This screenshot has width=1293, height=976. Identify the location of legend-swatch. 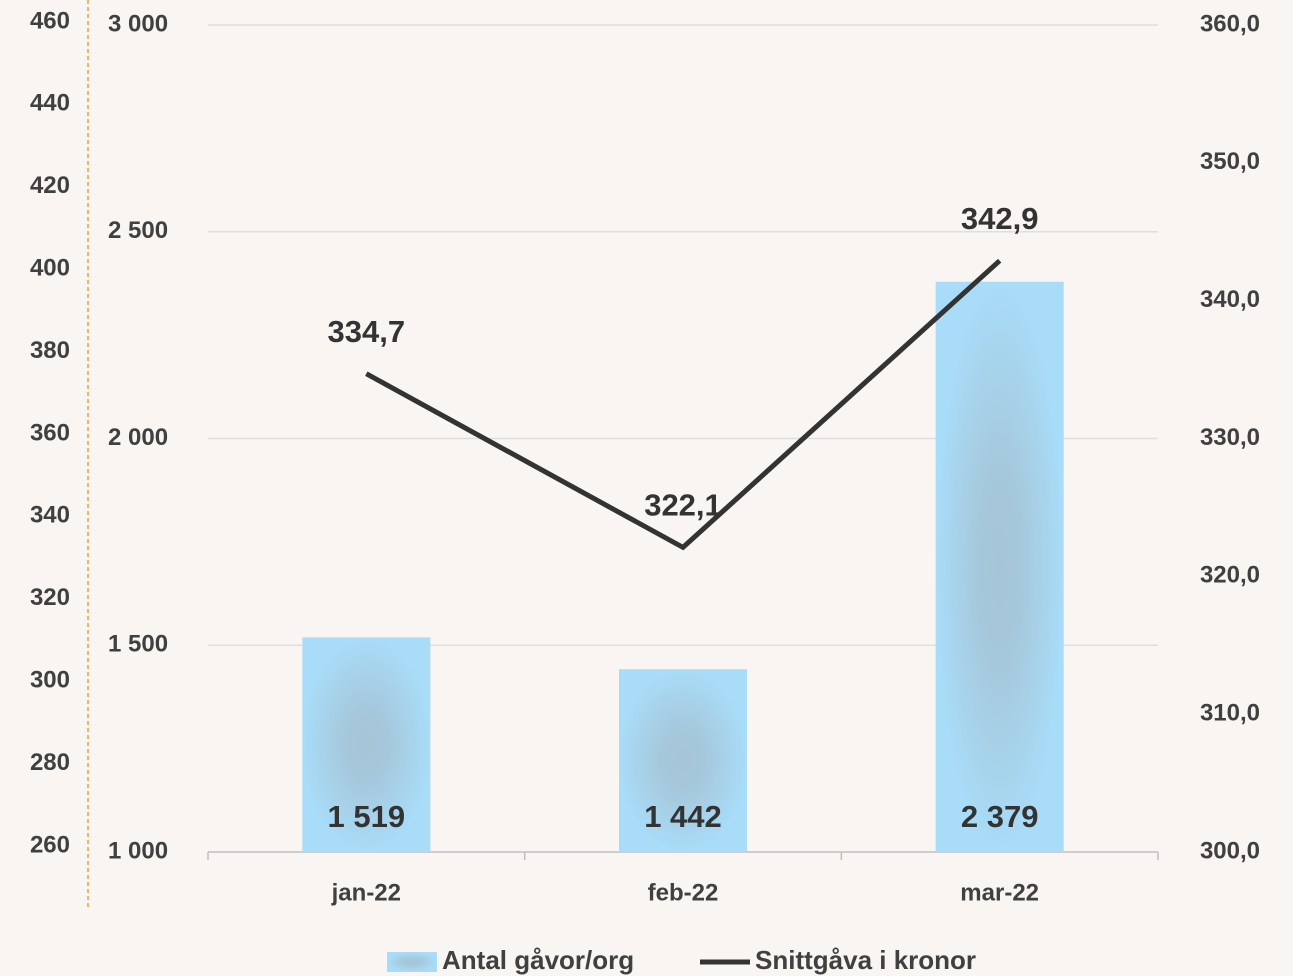
(412, 962).